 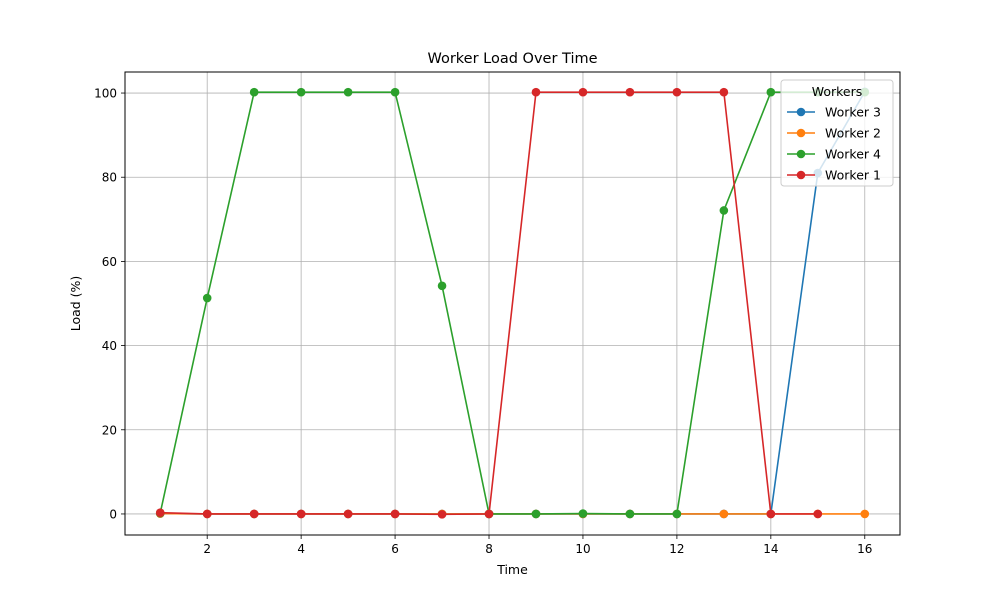 What do you see at coordinates (113, 514) in the screenshot?
I see `y-tick-label: 0` at bounding box center [113, 514].